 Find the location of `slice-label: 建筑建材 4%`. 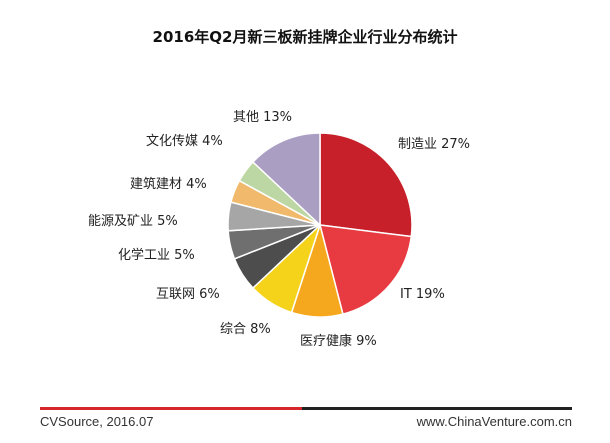

slice-label: 建筑建材 4% is located at coordinates (168, 184).